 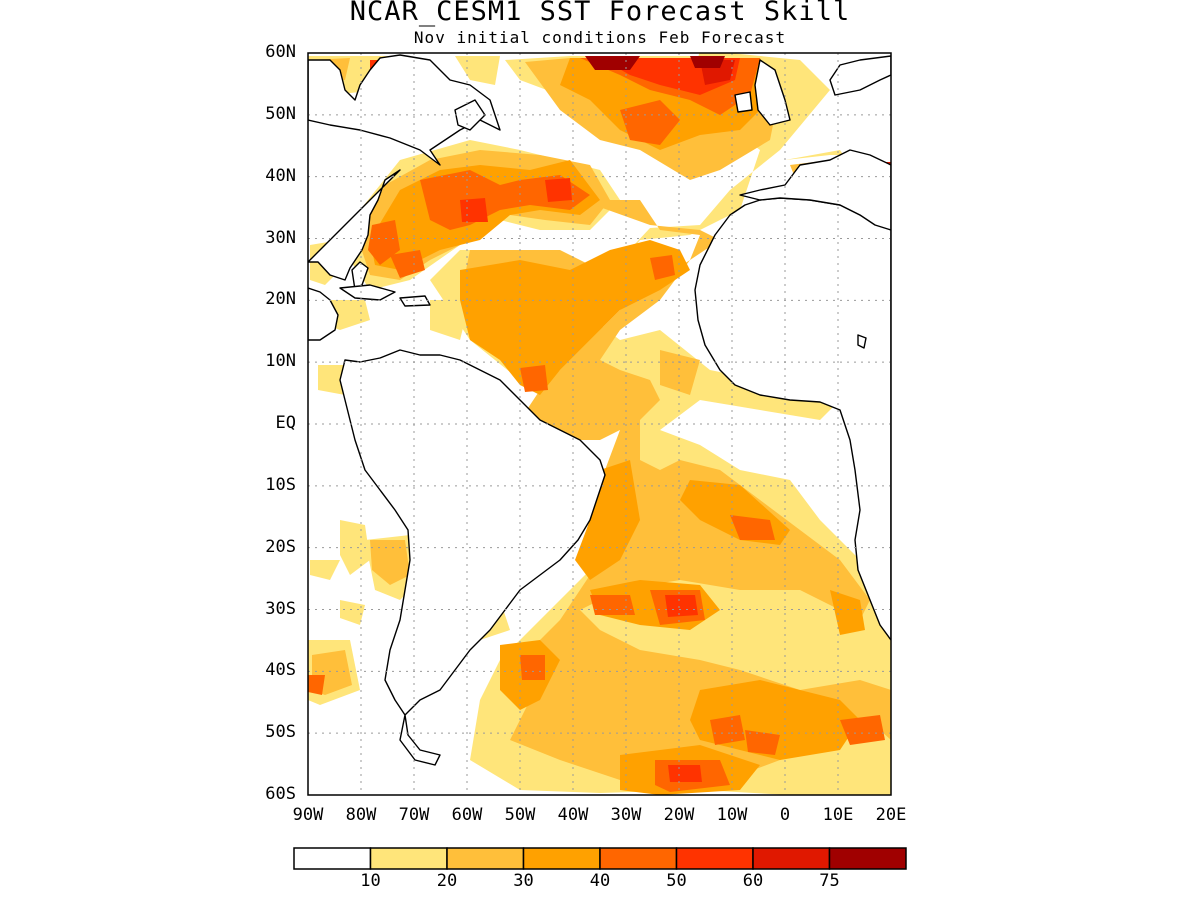 What do you see at coordinates (457, 526) in the screenshot?
I see `south-america` at bounding box center [457, 526].